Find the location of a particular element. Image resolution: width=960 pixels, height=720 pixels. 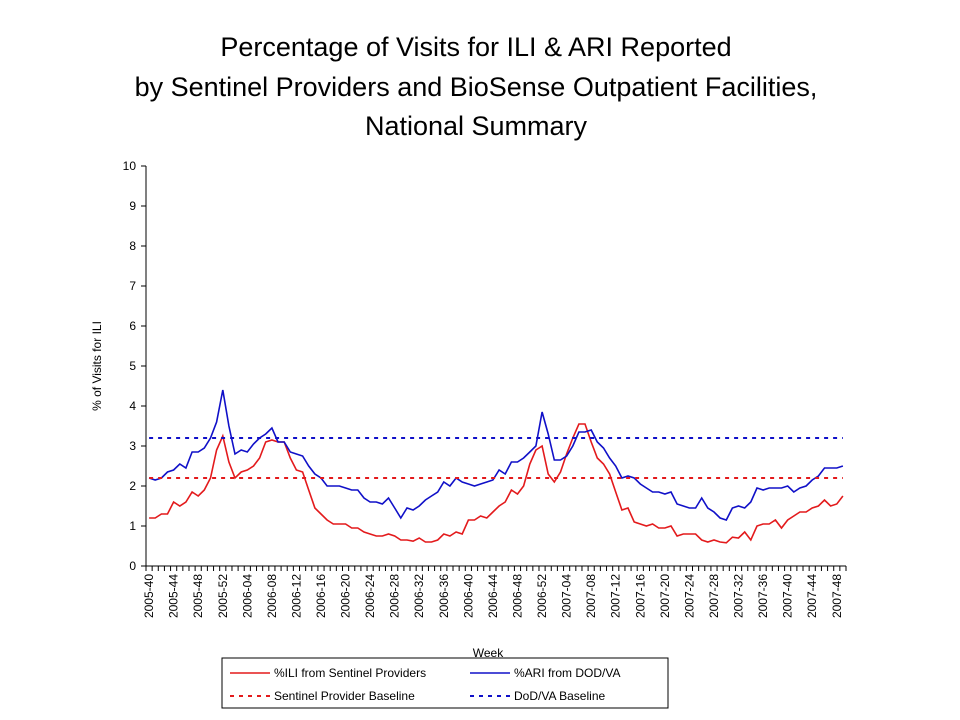

y-tick-label: 3 is located at coordinates (132, 446).